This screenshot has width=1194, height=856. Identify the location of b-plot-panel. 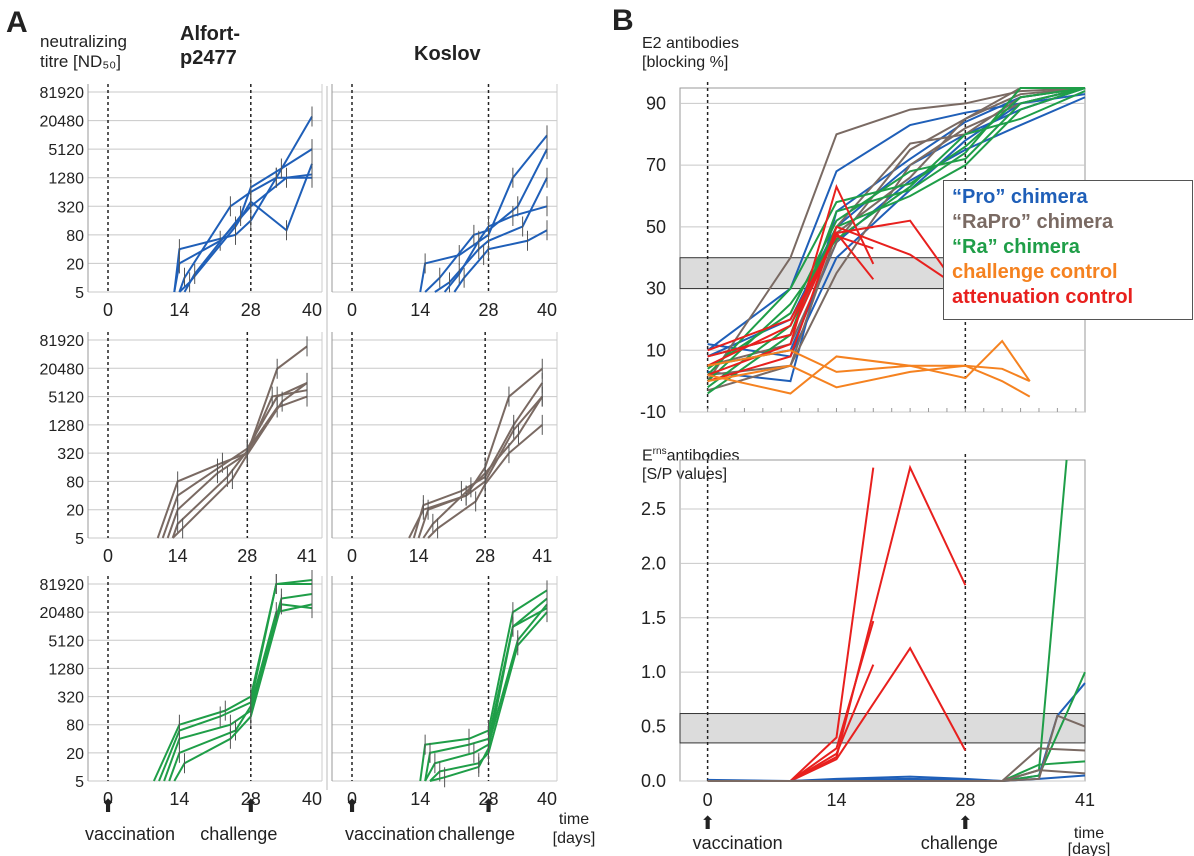
(882, 618).